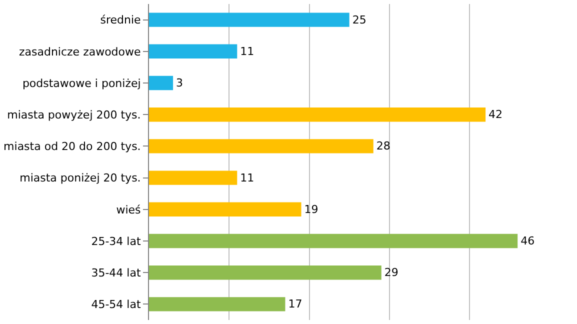 The image size is (577, 324). I want to click on data-label: 25, so click(359, 19).